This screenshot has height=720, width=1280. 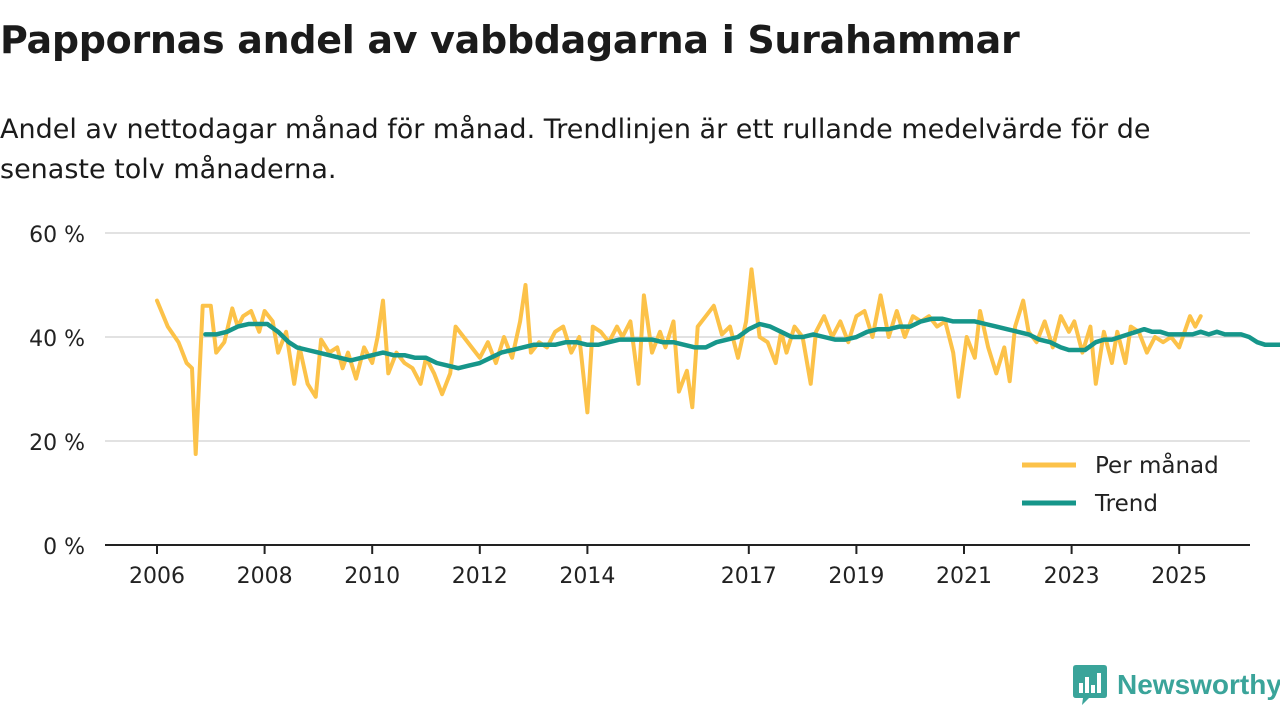 I want to click on x-tick-label: 2008, so click(x=265, y=576).